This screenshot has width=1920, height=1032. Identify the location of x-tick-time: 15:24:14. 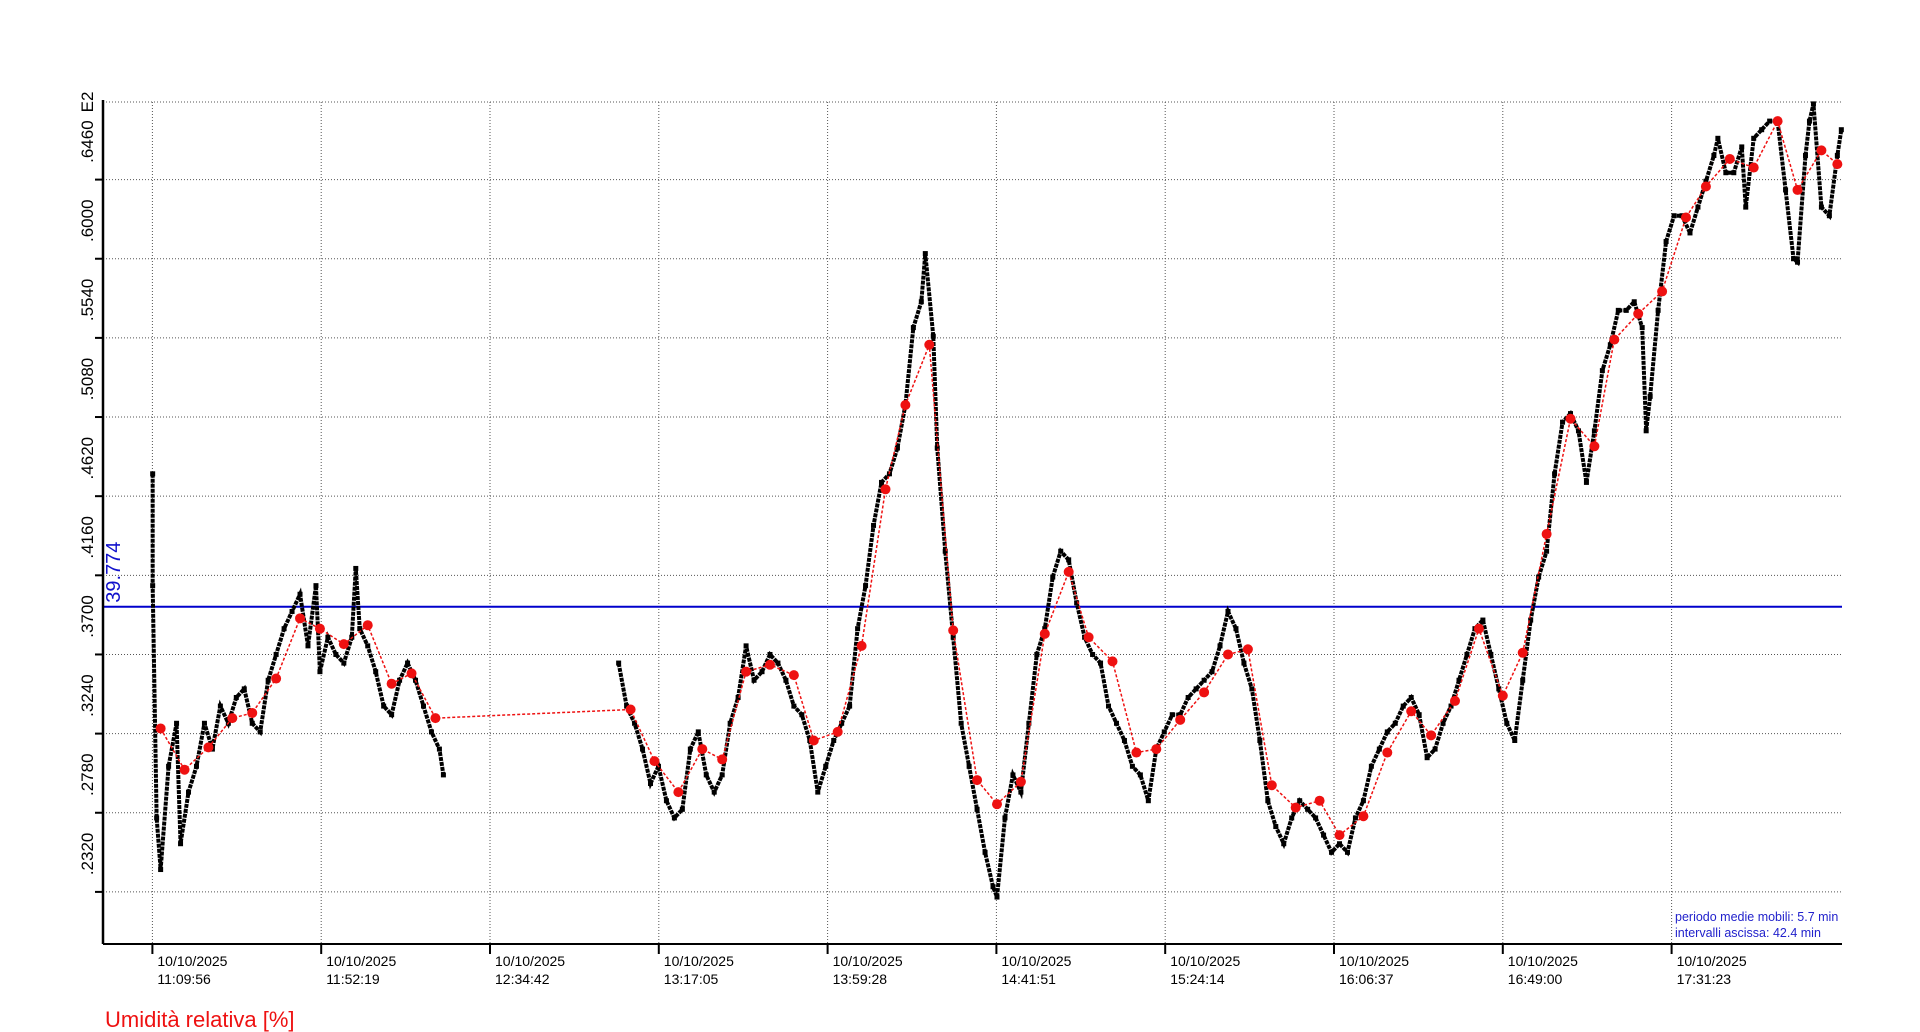
(1197, 979).